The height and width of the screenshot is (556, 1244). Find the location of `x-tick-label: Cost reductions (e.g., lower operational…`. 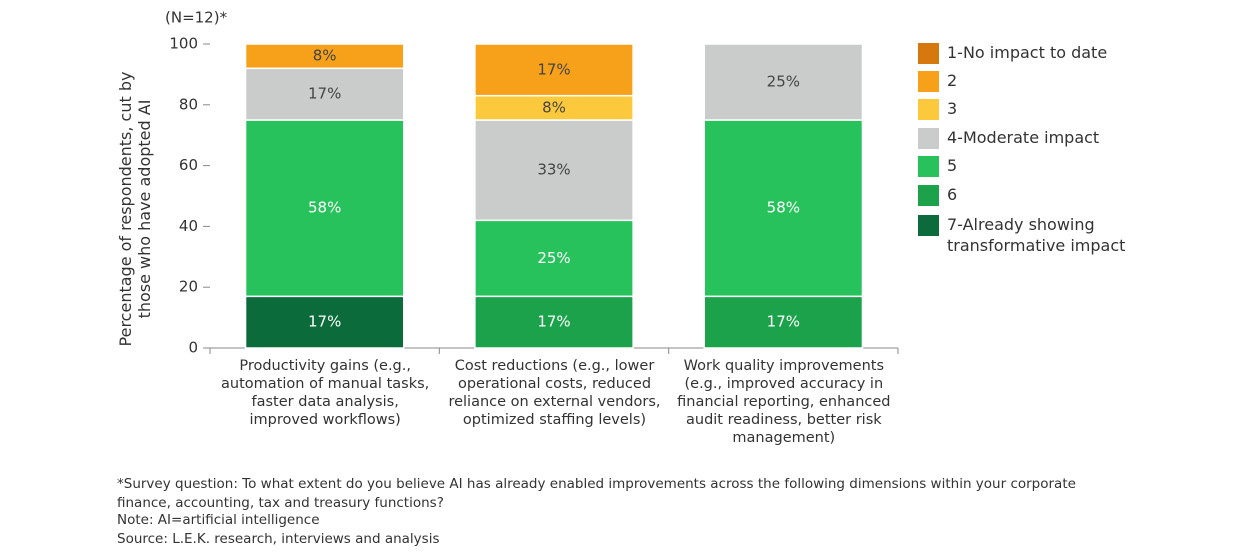

x-tick-label: Cost reductions (e.g., lower operational… is located at coordinates (554, 393).